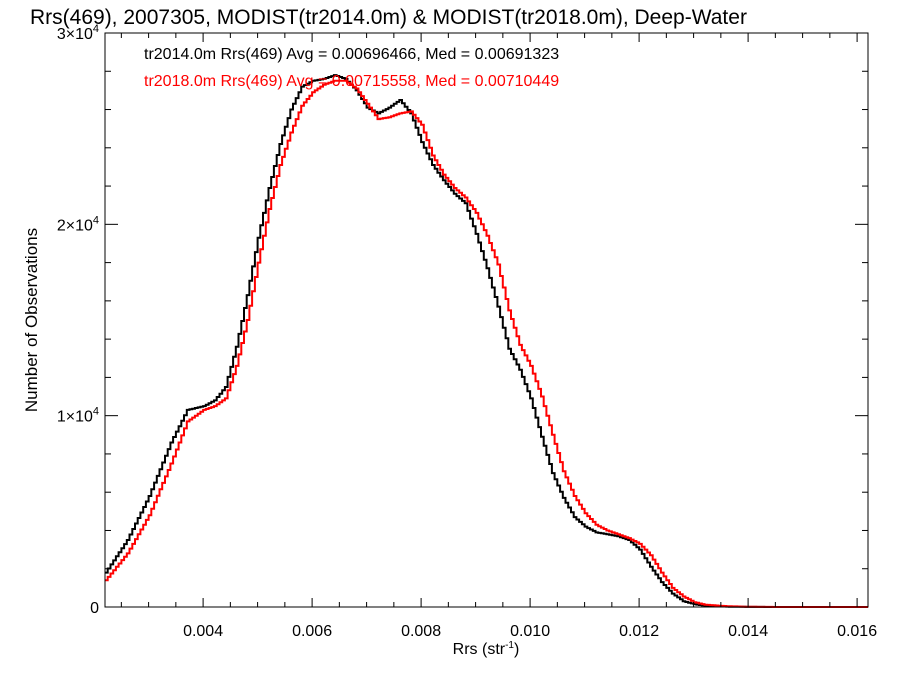  What do you see at coordinates (509, 645) in the screenshot?
I see `x-axis-label-exponent: -1` at bounding box center [509, 645].